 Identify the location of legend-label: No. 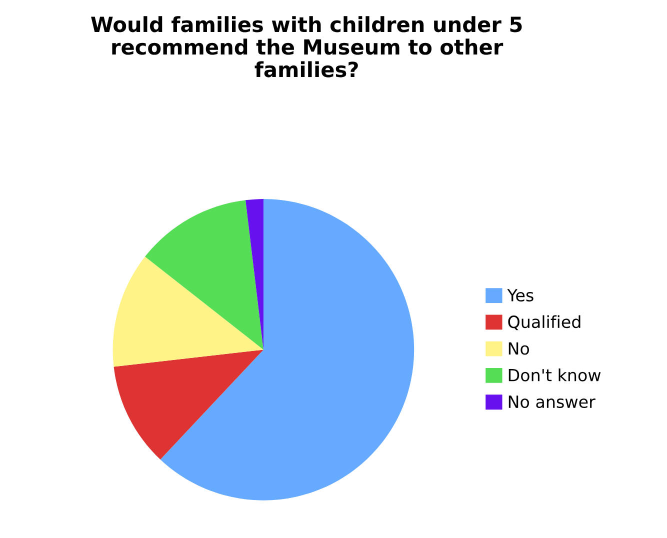
(519, 348).